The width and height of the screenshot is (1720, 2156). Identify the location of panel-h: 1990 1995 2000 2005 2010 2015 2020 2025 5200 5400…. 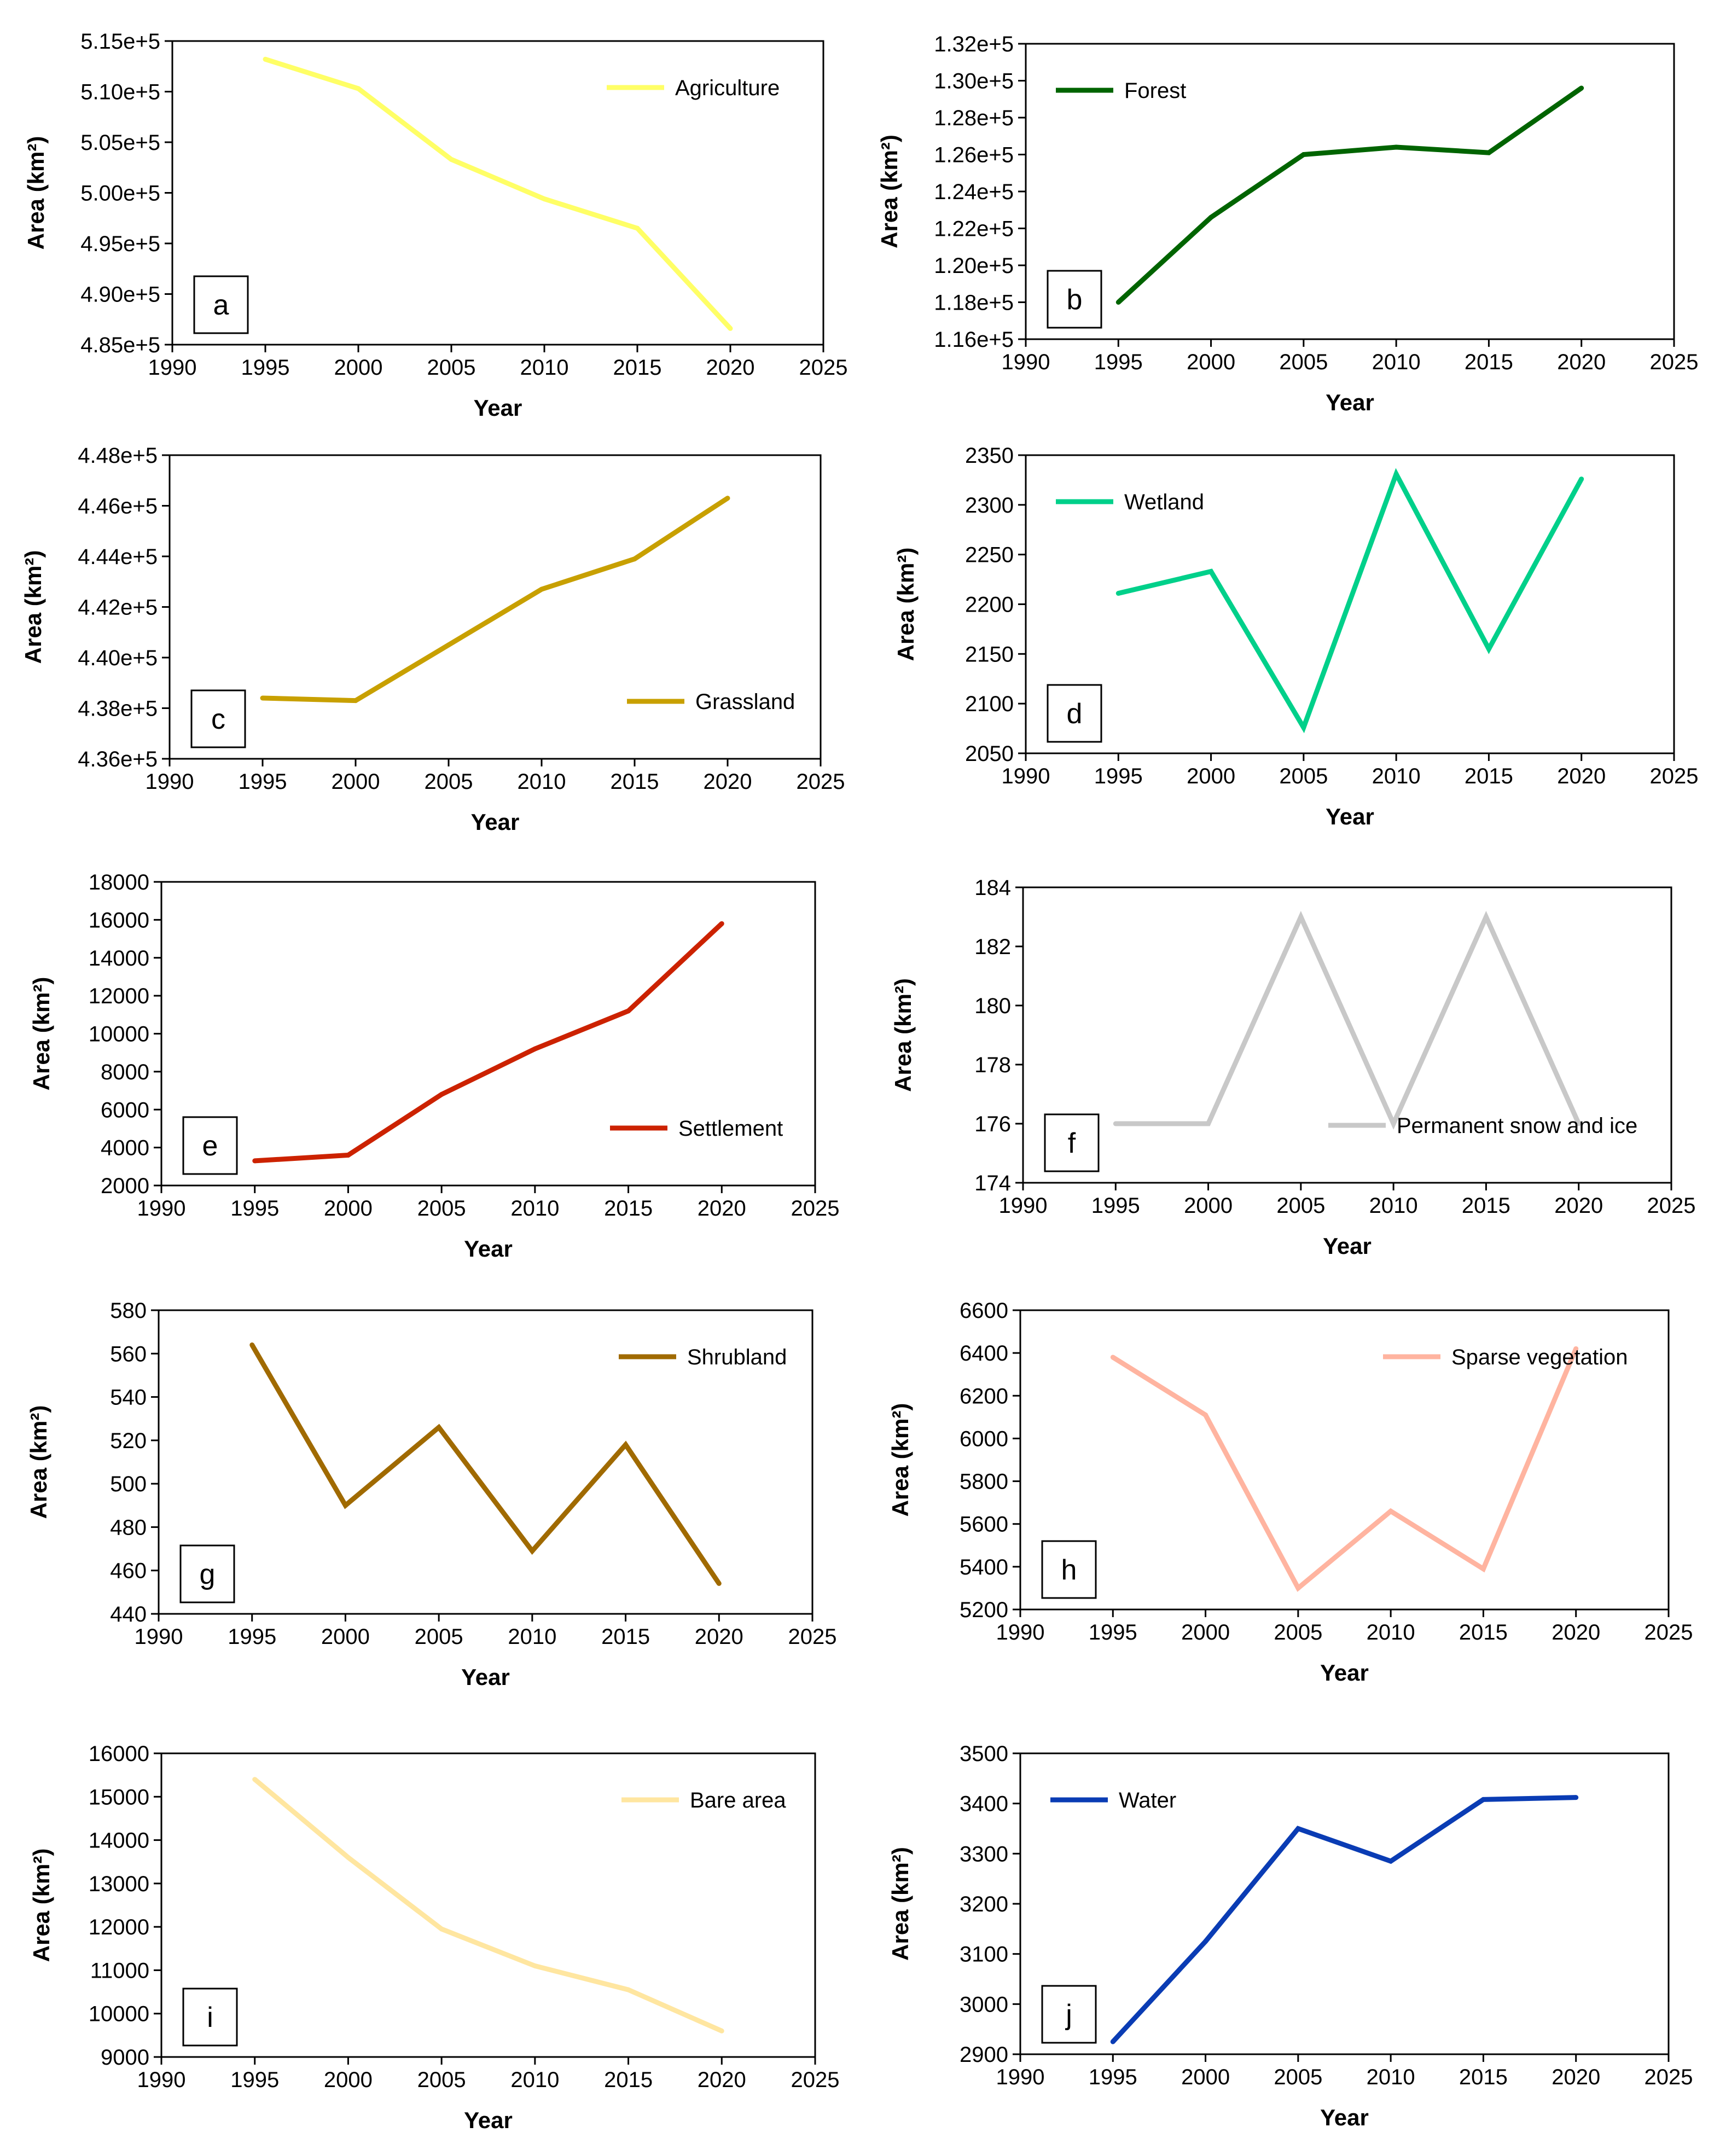
(1290, 1492).